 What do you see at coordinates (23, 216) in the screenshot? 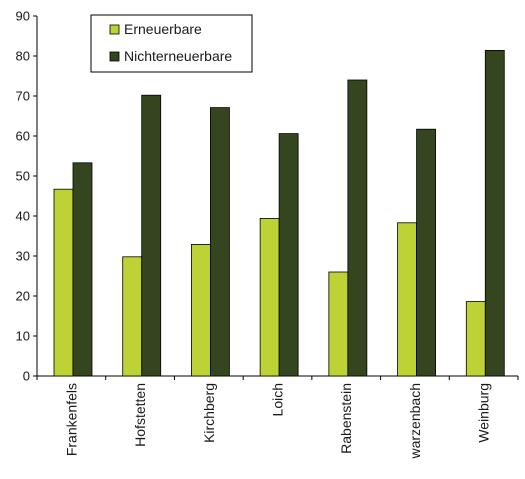
I see `y-tick-label: 40` at bounding box center [23, 216].